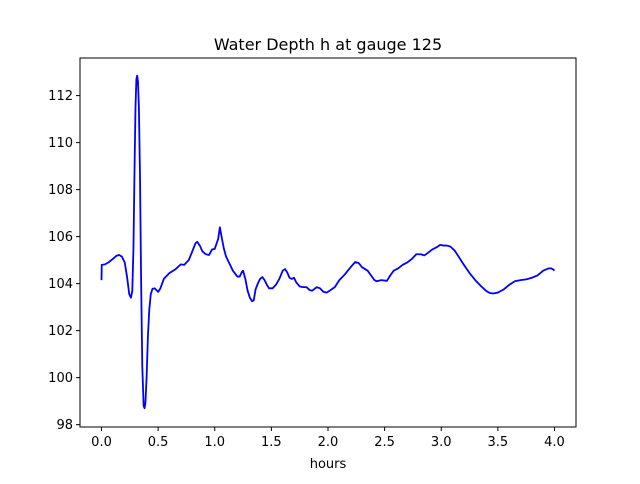 The width and height of the screenshot is (640, 484). I want to click on x-tick-label: 4.0, so click(554, 442).